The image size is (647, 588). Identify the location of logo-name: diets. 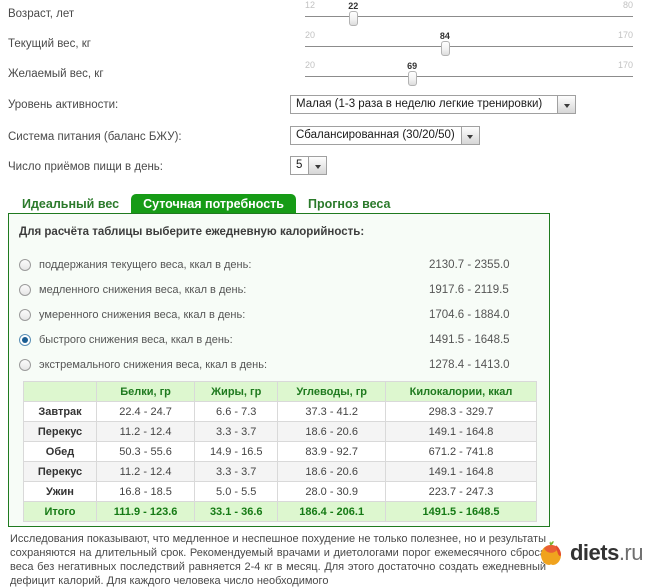
(594, 552).